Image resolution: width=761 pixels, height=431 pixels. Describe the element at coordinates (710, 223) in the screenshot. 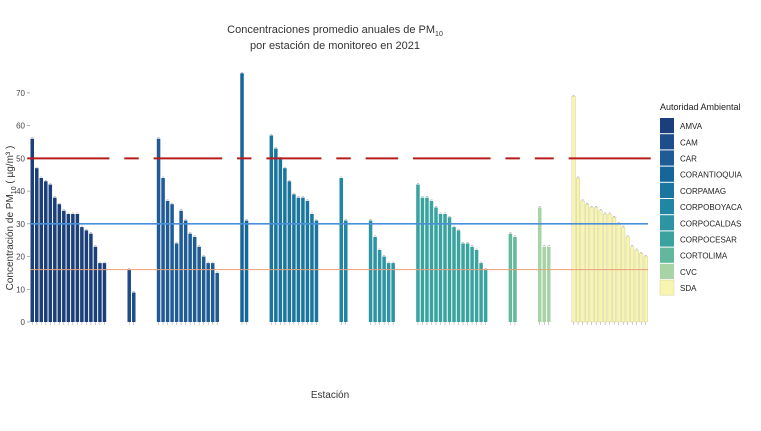

I see `legend-label-corpocaldas: CORPOCALDAS` at that location.